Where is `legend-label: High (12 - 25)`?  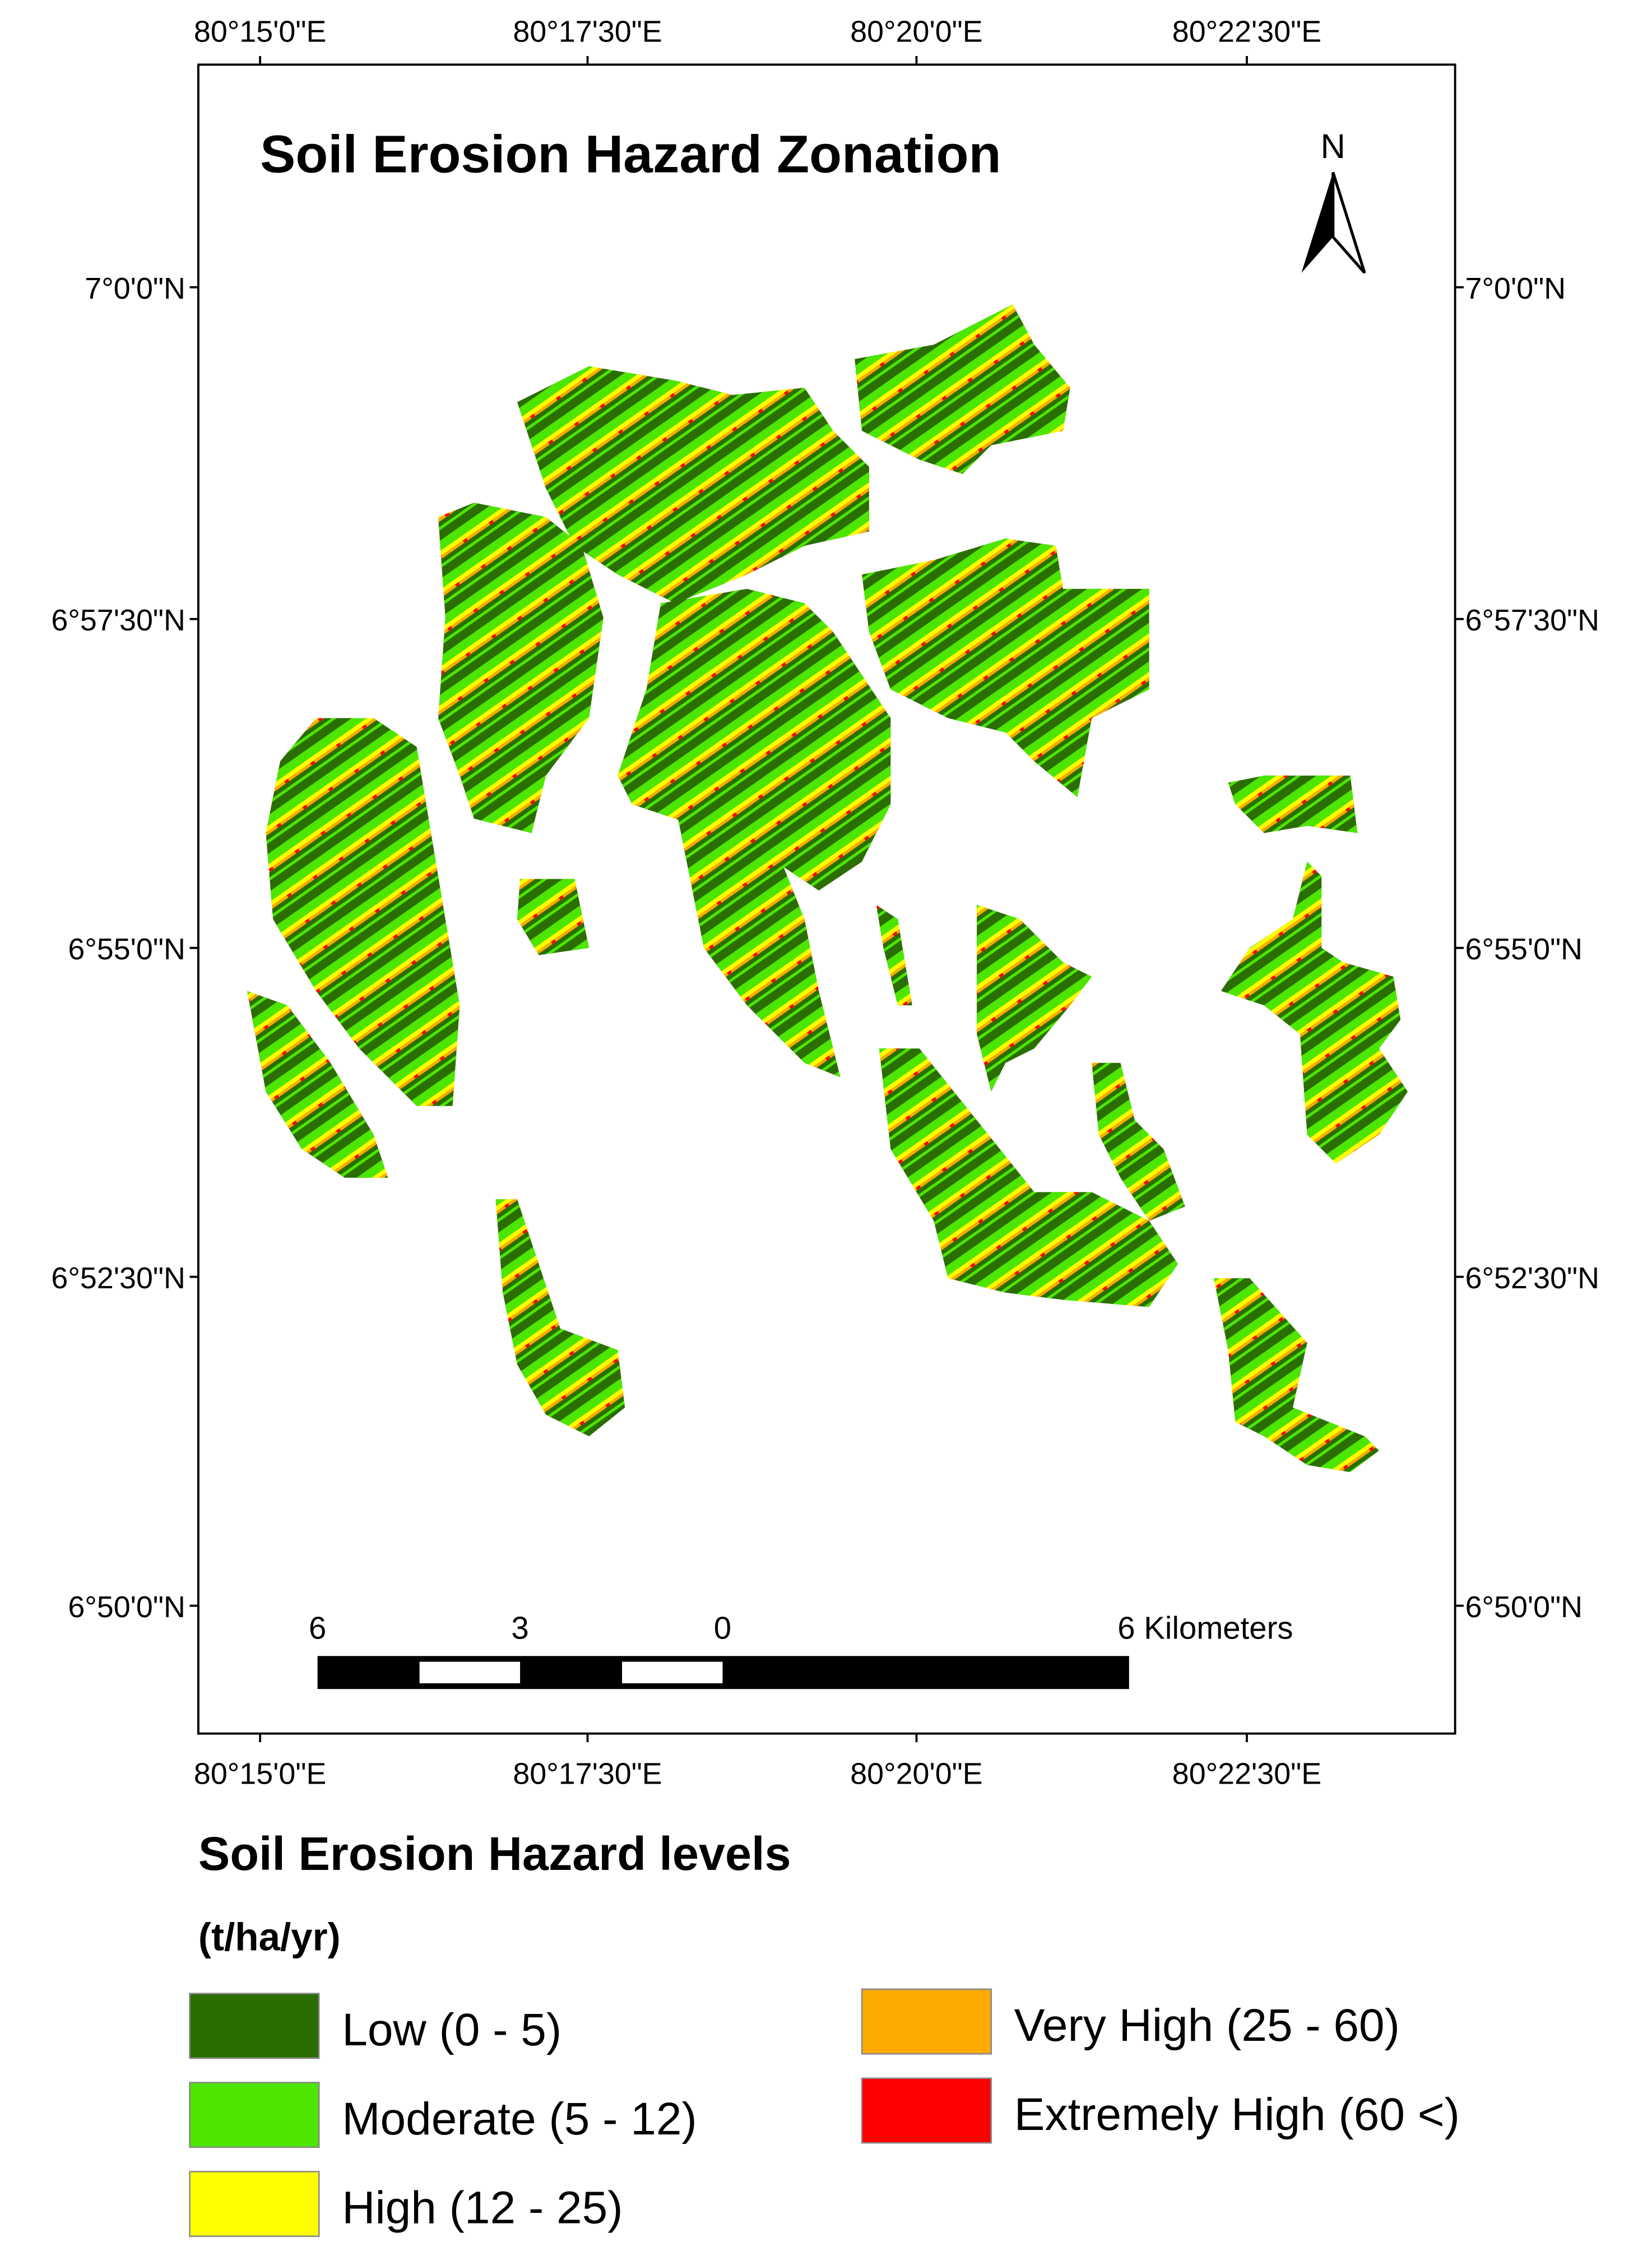 legend-label: High (12 - 25) is located at coordinates (482, 2208).